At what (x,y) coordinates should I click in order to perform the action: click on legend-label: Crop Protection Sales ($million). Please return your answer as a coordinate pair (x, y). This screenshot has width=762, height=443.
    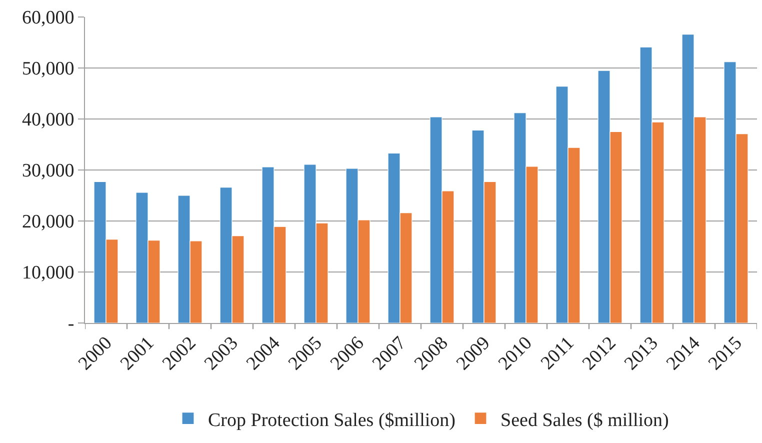
    Looking at the image, I should click on (332, 420).